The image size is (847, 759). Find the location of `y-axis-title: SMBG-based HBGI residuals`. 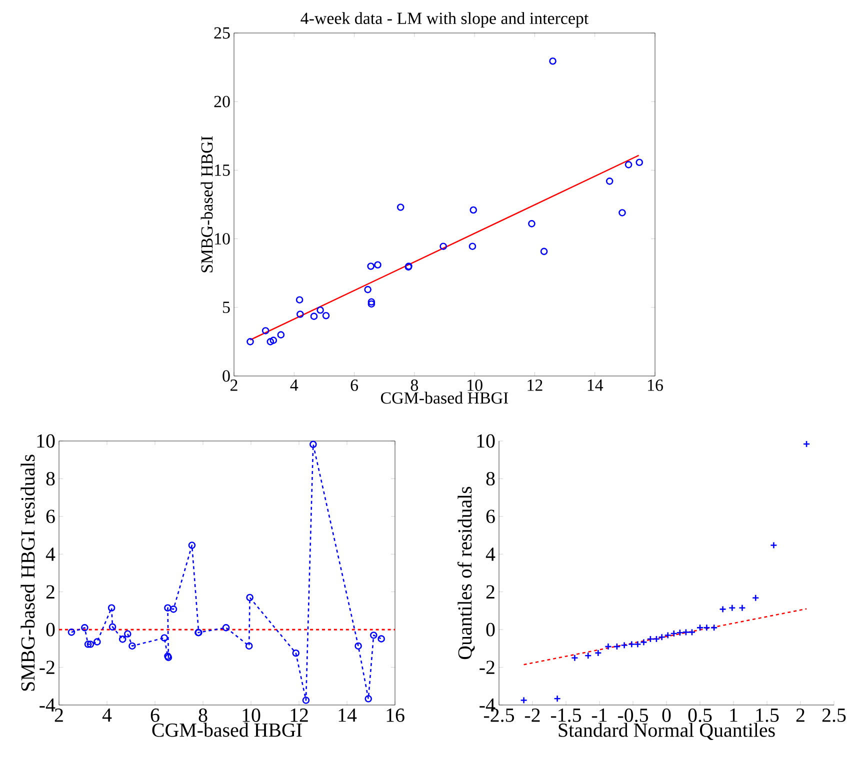

y-axis-title: SMBG-based HBGI residuals is located at coordinates (27, 572).